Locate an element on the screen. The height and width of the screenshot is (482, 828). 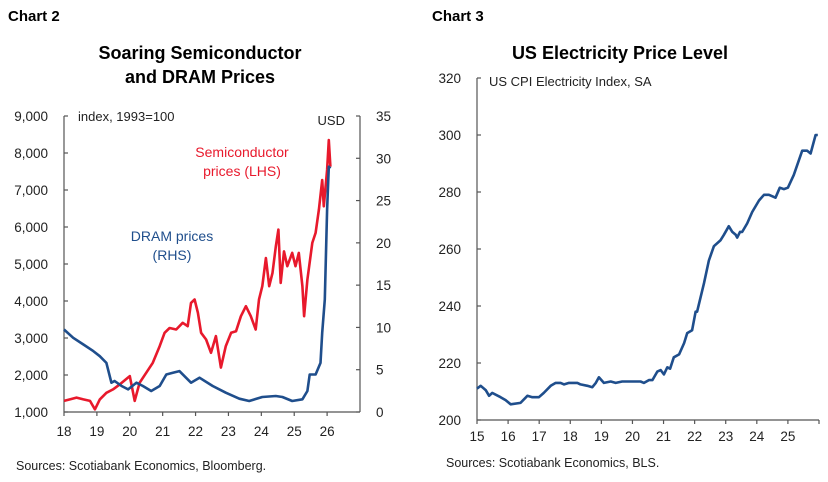
right-tick-label: 25 is located at coordinates (383, 201).